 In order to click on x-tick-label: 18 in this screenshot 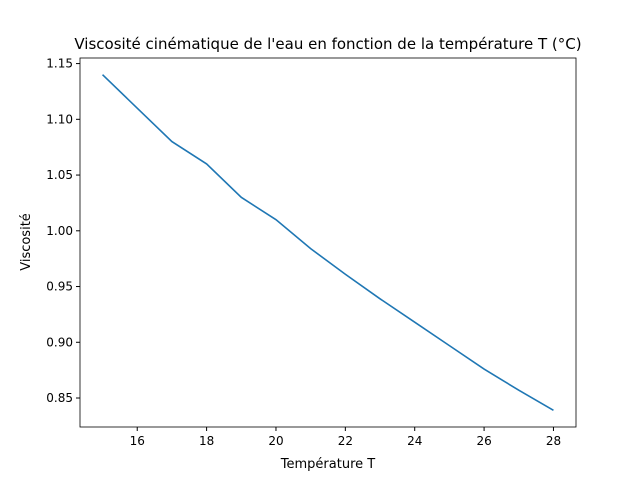, I will do `click(206, 441)`.